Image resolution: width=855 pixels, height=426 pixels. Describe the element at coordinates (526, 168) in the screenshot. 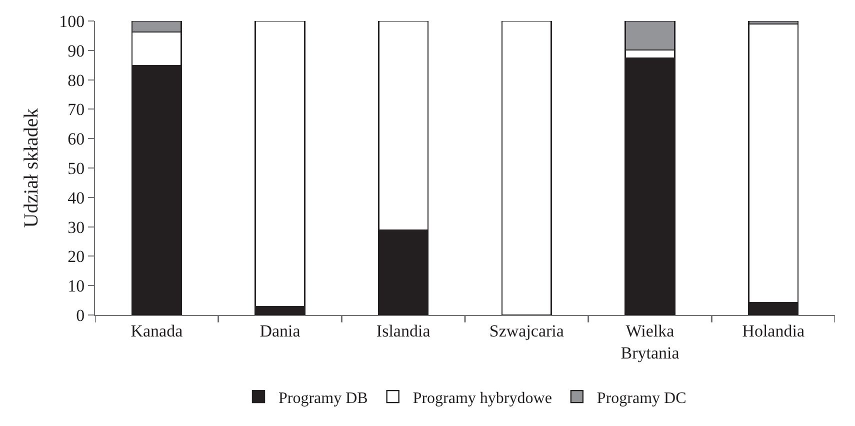

I see `bar` at that location.